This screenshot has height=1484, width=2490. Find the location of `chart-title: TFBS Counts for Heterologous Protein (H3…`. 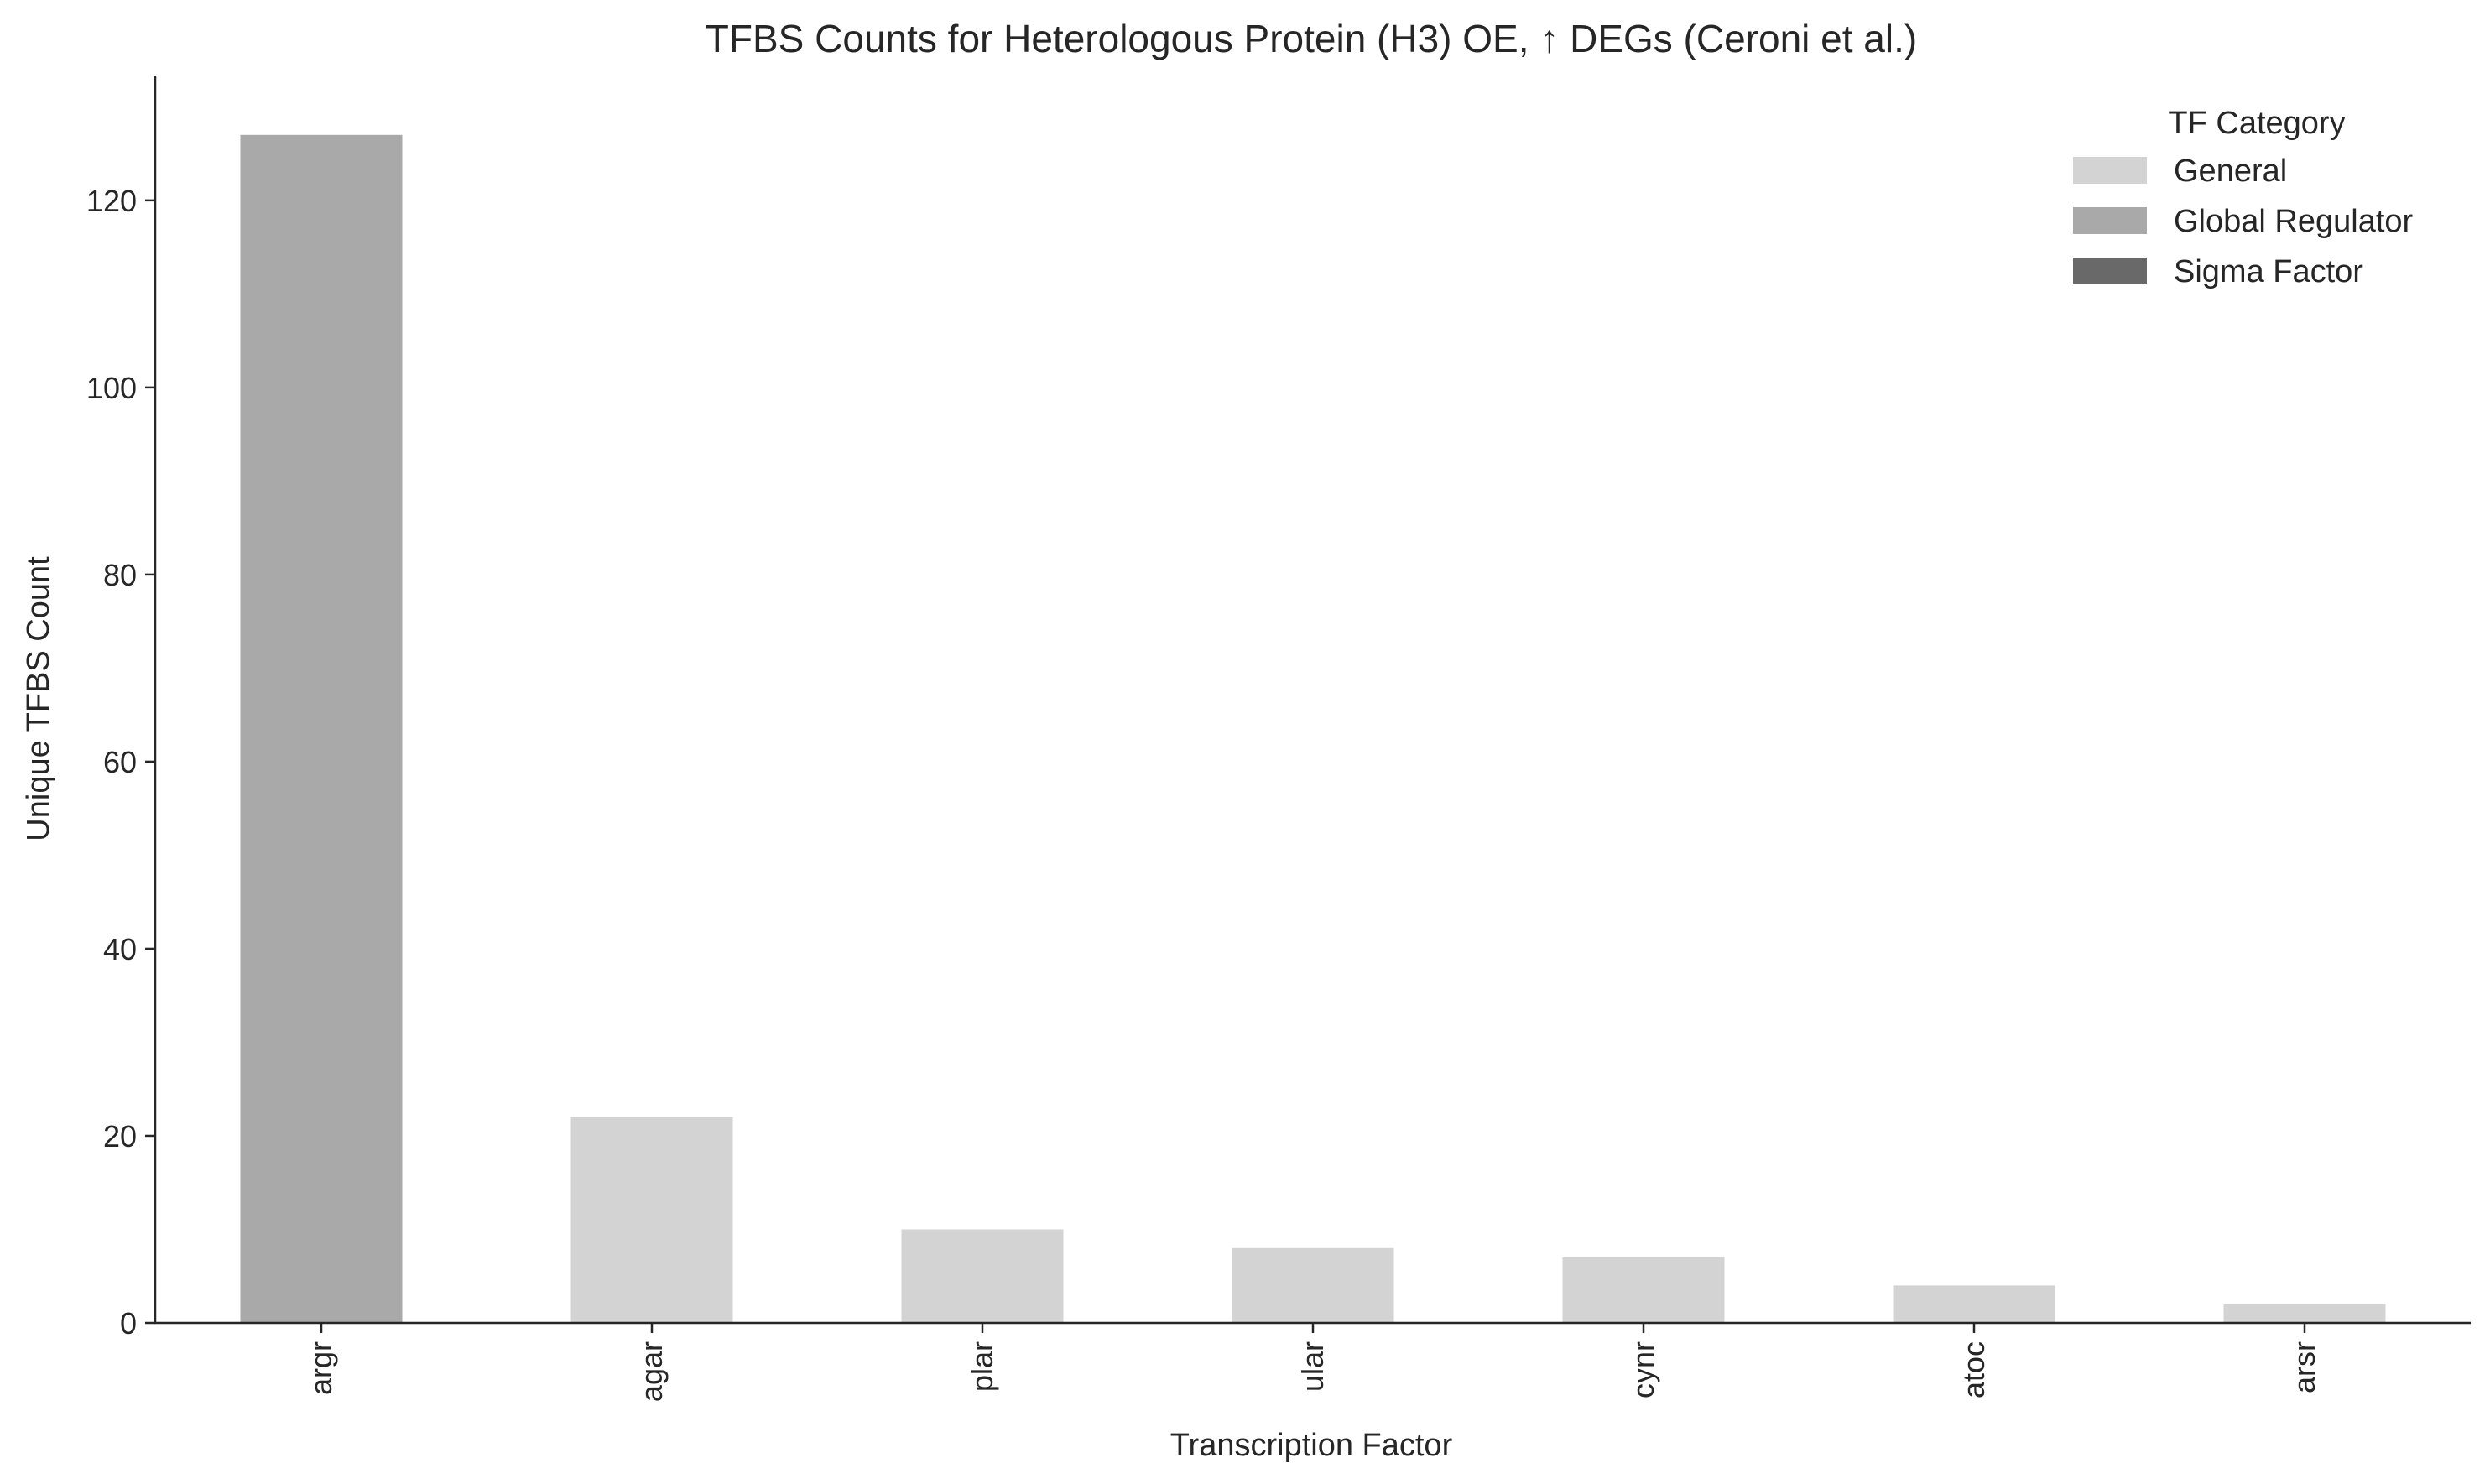

chart-title: TFBS Counts for Heterologous Protein (H3… is located at coordinates (1312, 38).